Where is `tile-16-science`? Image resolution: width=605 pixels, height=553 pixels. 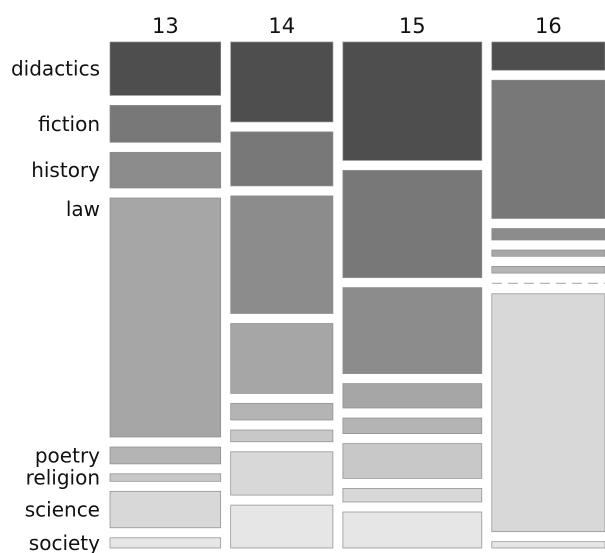 tile-16-science is located at coordinates (548, 413).